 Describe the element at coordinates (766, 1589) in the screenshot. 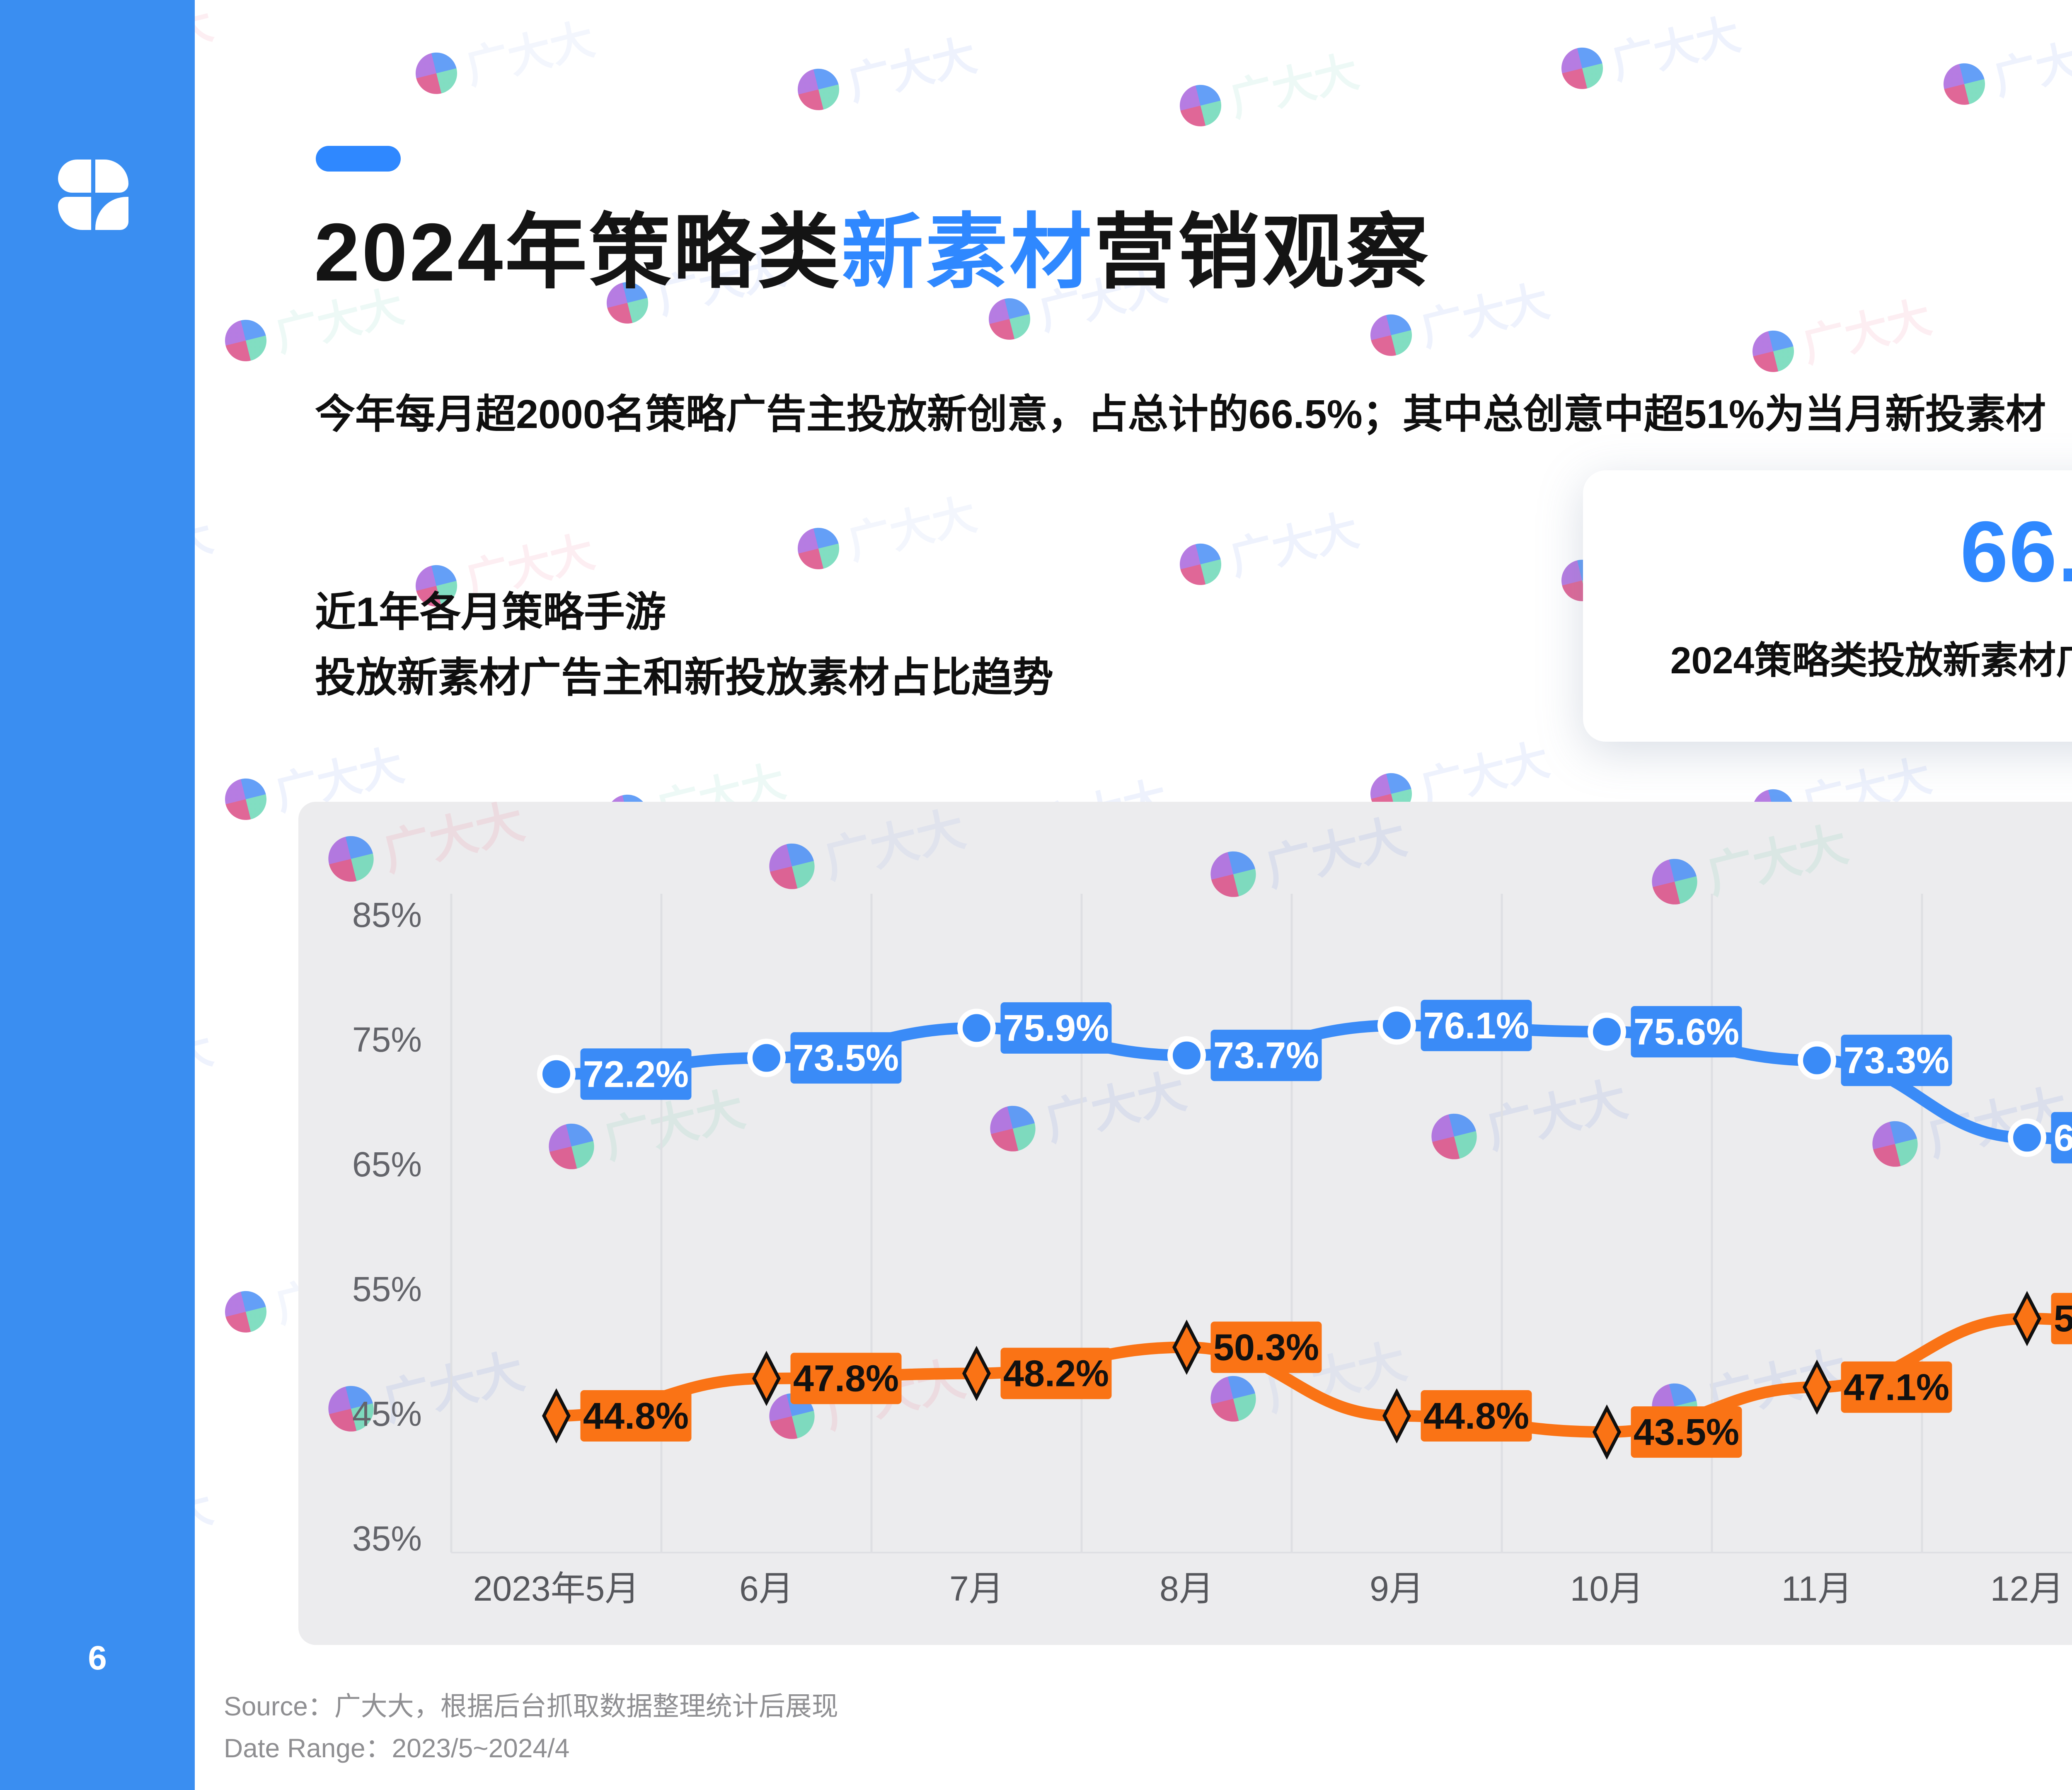

I see `x-tick-label: 6月` at that location.